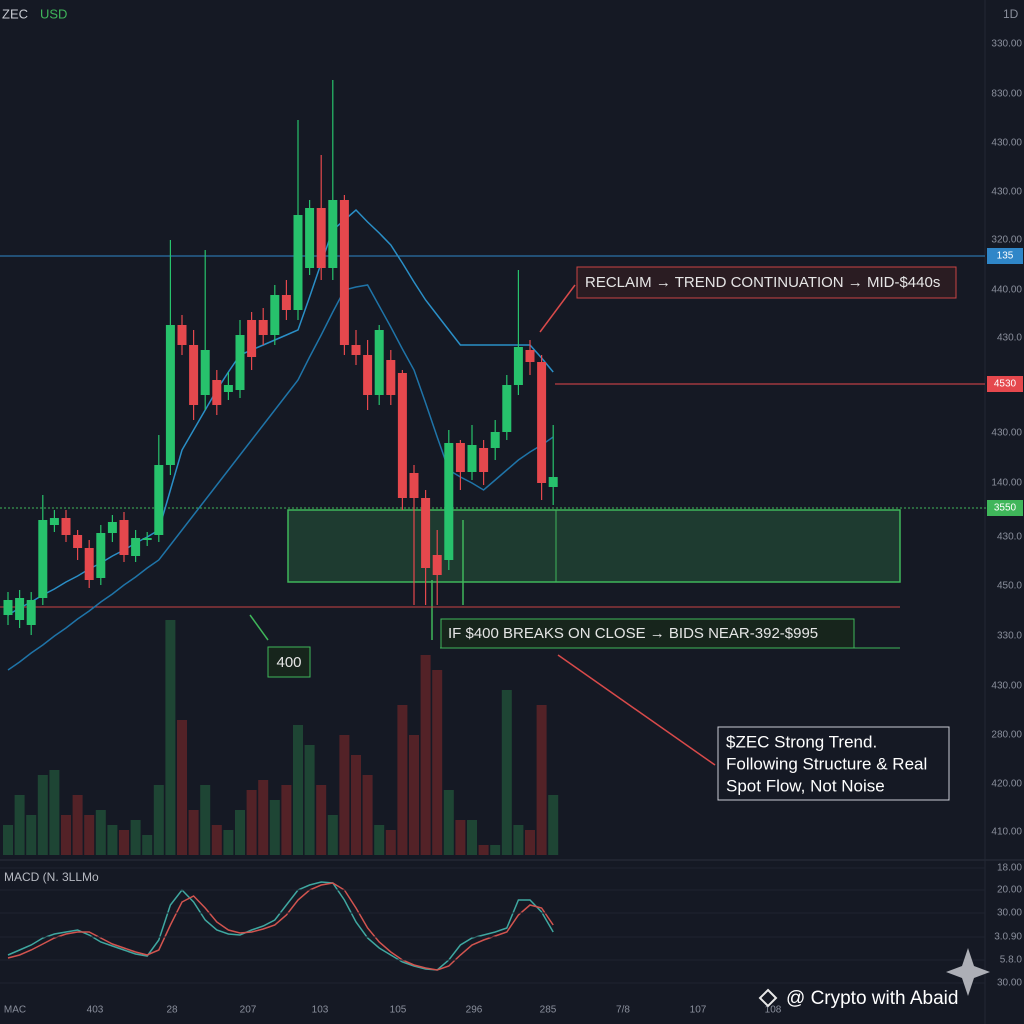 The width and height of the screenshot is (1024, 1024). What do you see at coordinates (1009, 890) in the screenshot?
I see `macd-scale-label: 20.00` at bounding box center [1009, 890].